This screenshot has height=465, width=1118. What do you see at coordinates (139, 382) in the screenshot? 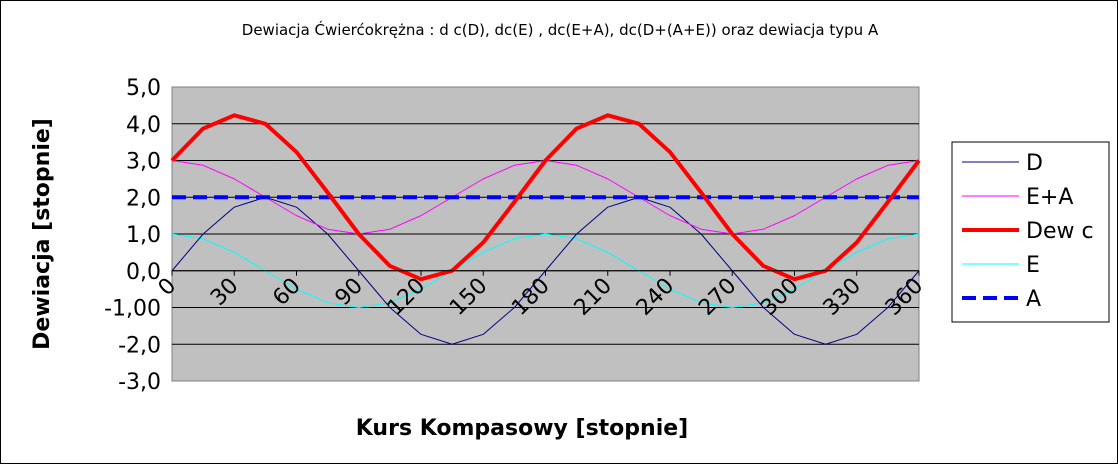
I see `y-tick-label: -3,0` at bounding box center [139, 382].